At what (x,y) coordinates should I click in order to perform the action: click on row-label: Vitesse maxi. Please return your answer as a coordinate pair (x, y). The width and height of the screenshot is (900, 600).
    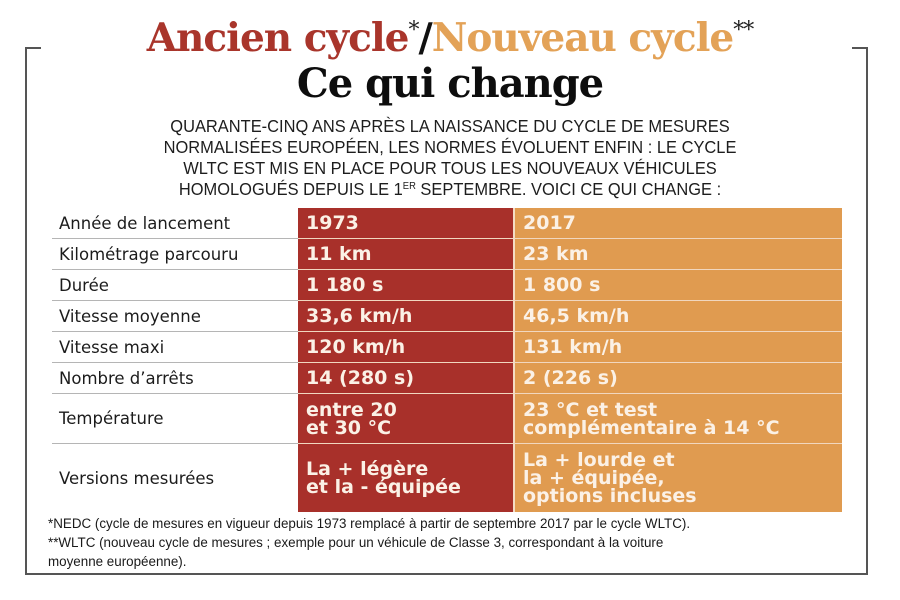
    Looking at the image, I should click on (175, 347).